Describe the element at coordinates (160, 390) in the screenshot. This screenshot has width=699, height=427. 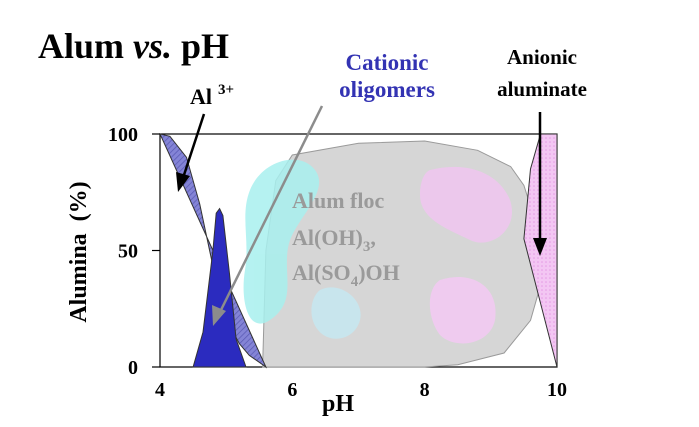
I see `x-tick-label: 4` at that location.